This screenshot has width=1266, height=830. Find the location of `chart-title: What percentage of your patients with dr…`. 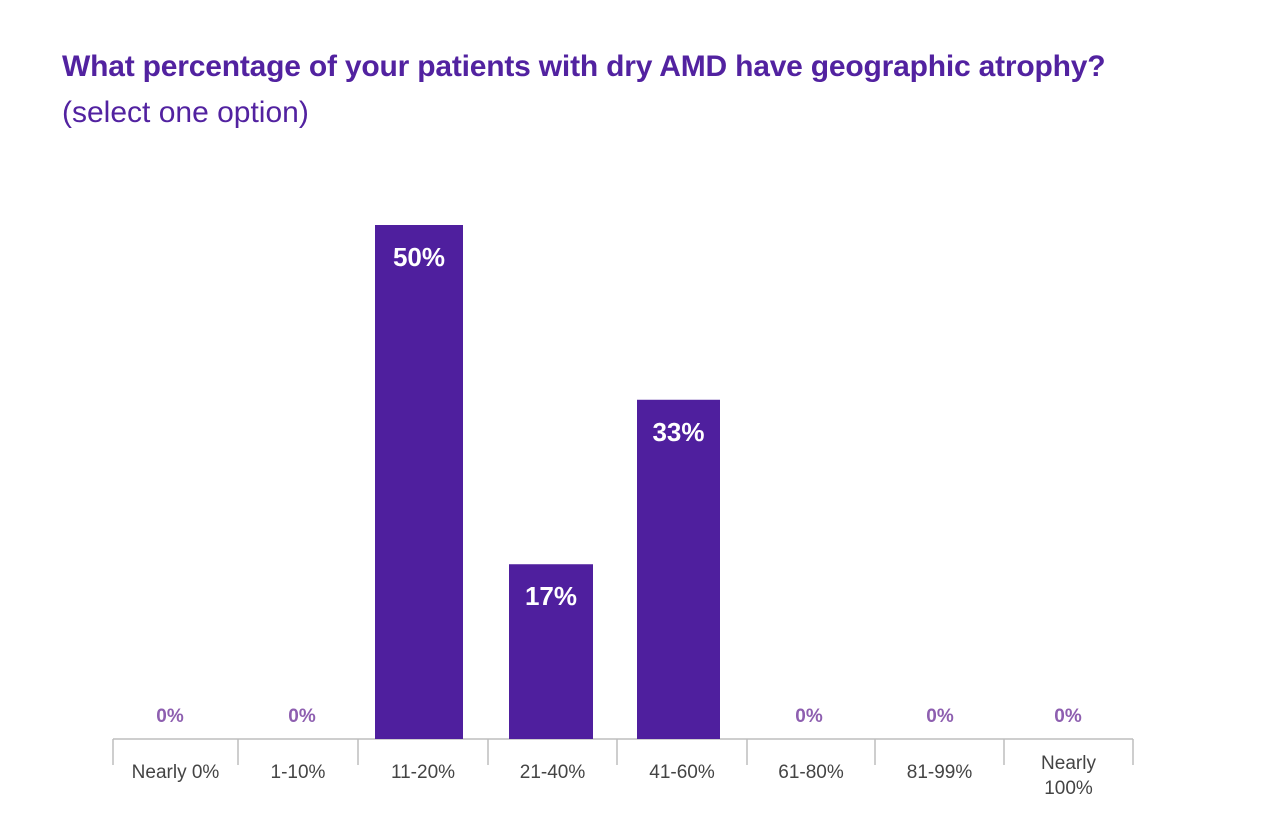

chart-title: What percentage of your patients with dr… is located at coordinates (584, 66).